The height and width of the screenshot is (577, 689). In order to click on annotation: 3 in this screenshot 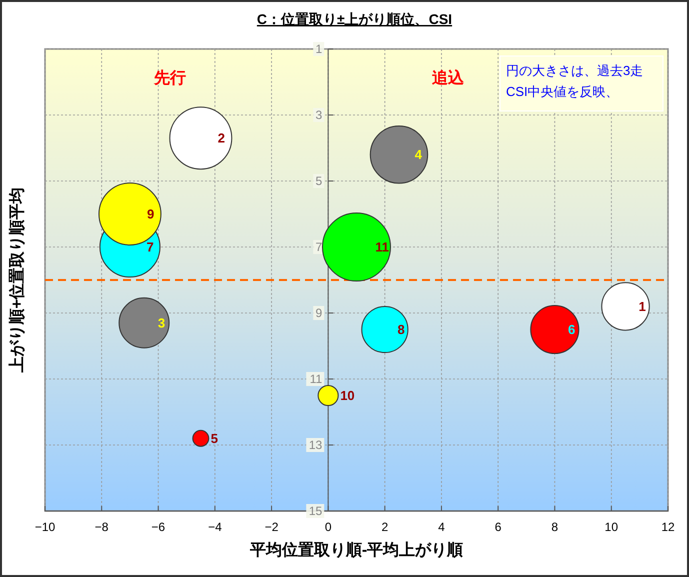, I will do `click(162, 322)`.